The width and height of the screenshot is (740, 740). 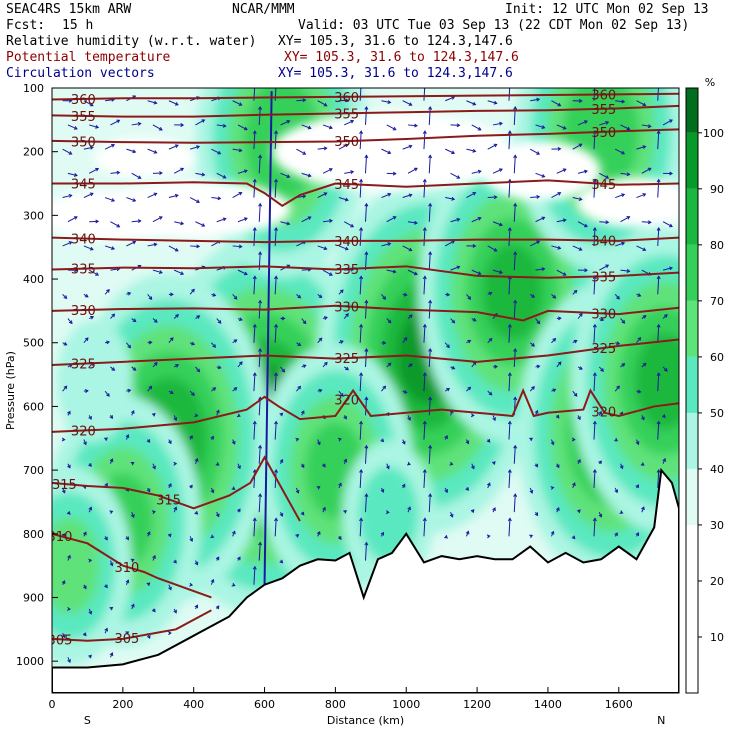 What do you see at coordinates (264, 704) in the screenshot?
I see `x-tick-label-600: 600` at bounding box center [264, 704].